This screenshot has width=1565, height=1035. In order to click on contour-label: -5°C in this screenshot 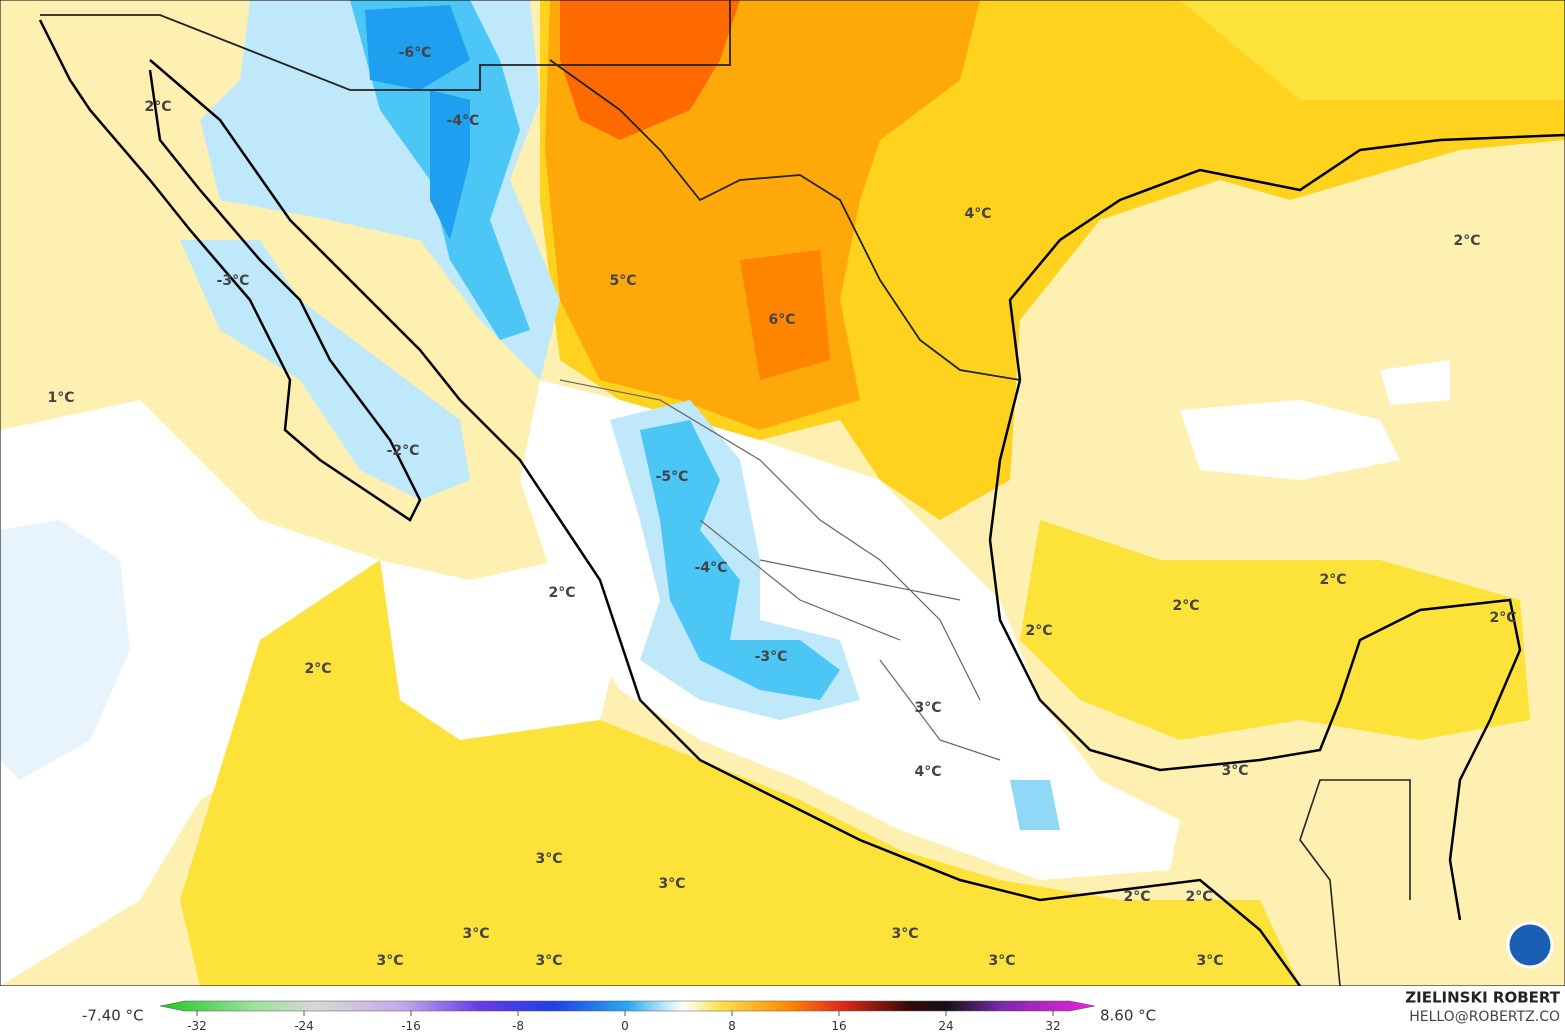, I will do `click(672, 477)`.